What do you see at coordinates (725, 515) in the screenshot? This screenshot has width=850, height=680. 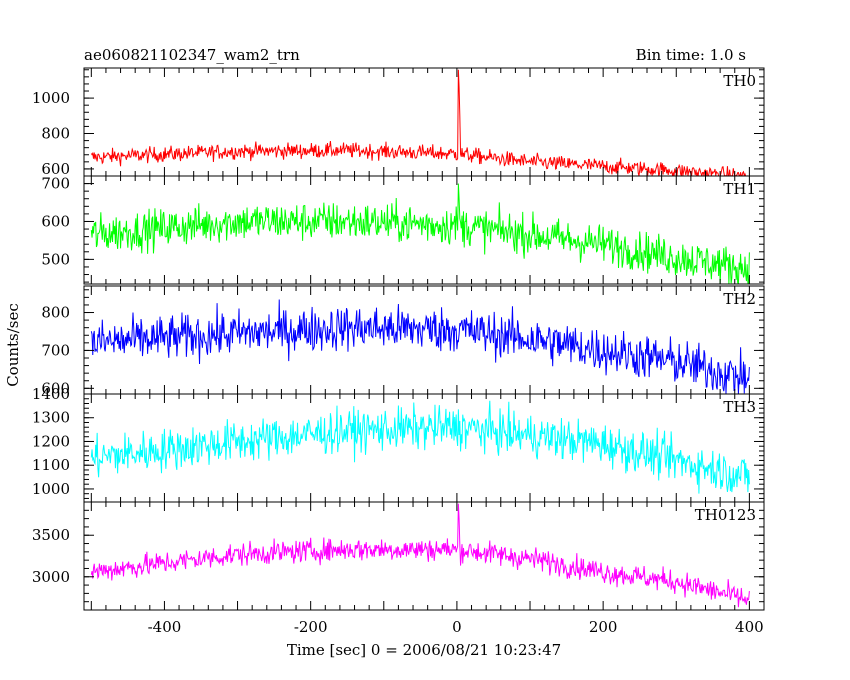 I see `panel-label-th0123: TH0123` at bounding box center [725, 515].